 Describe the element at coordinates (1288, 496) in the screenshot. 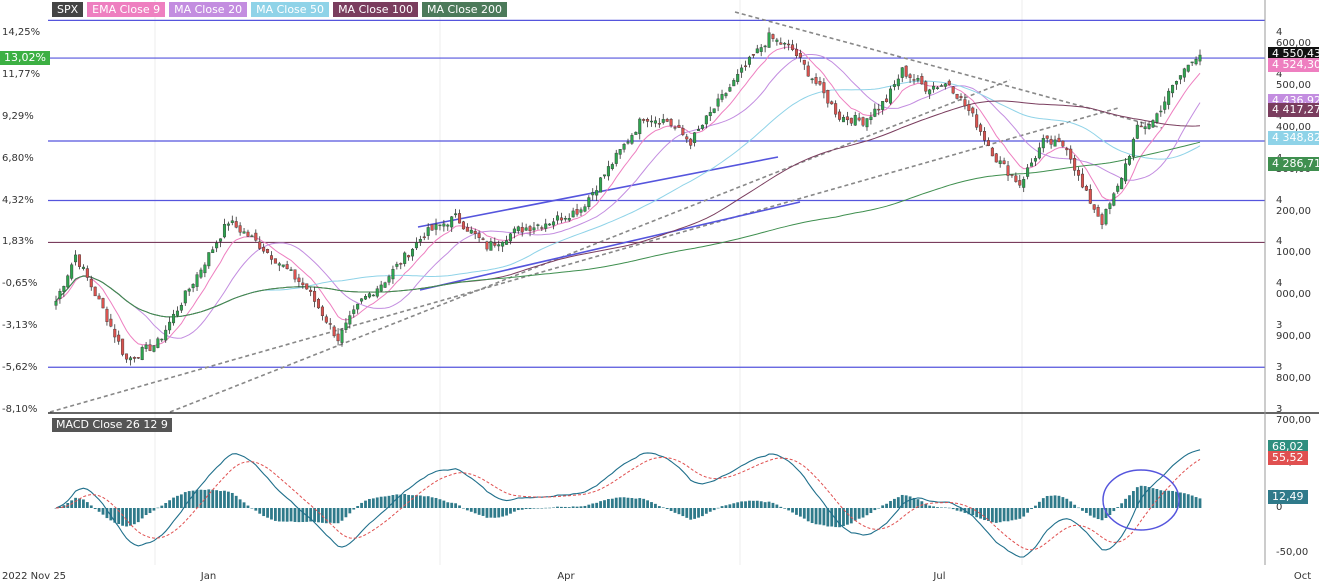

I see `macd-tag: 12,49` at that location.